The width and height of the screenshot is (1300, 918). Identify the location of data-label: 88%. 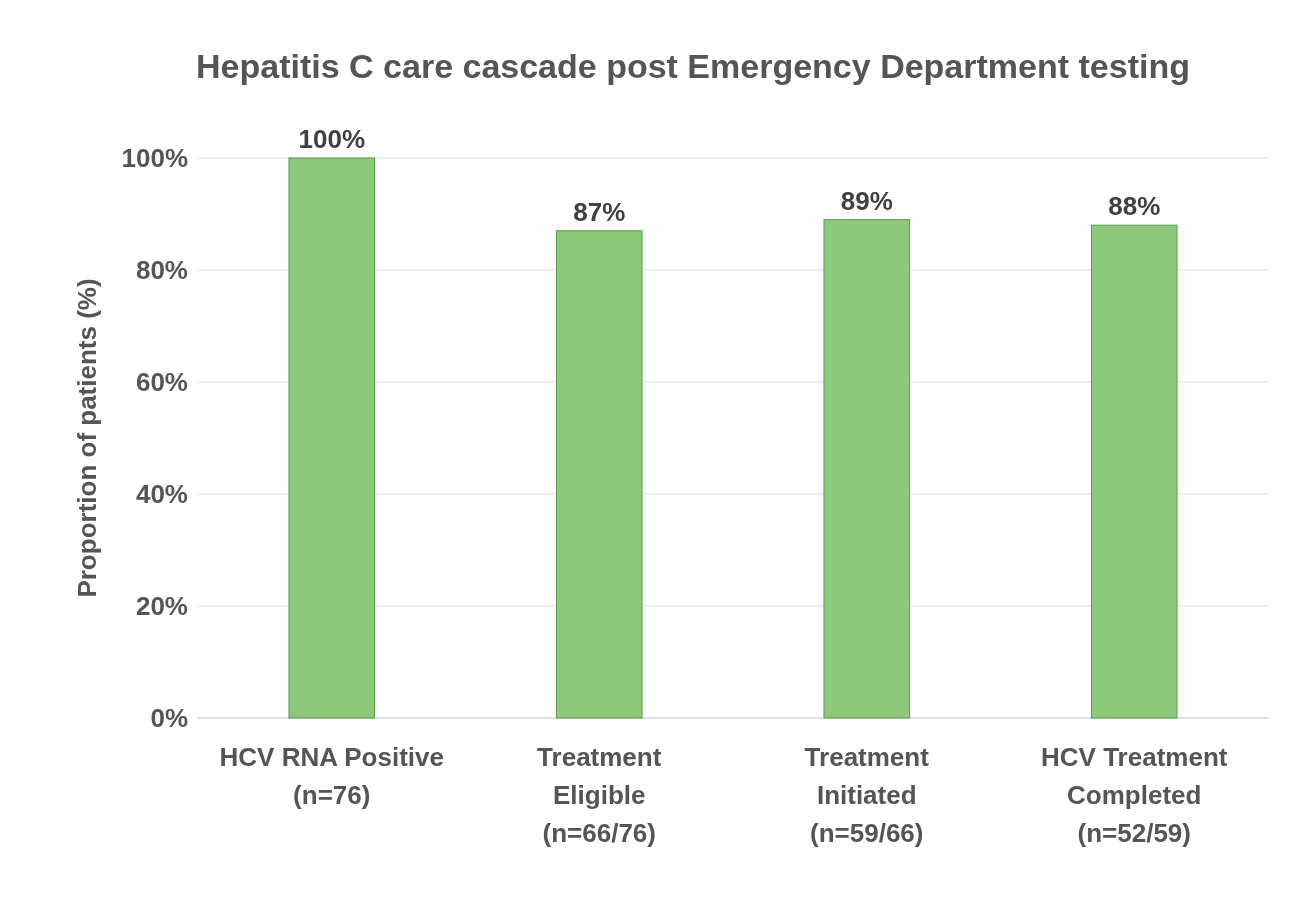
(1134, 206).